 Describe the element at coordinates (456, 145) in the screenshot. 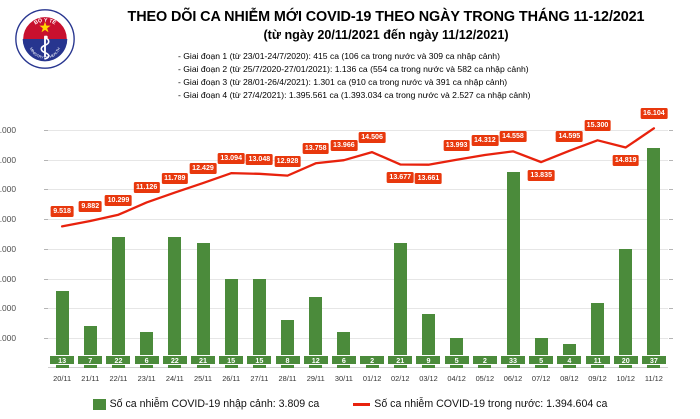

I see `line-value-label: 13.993` at that location.